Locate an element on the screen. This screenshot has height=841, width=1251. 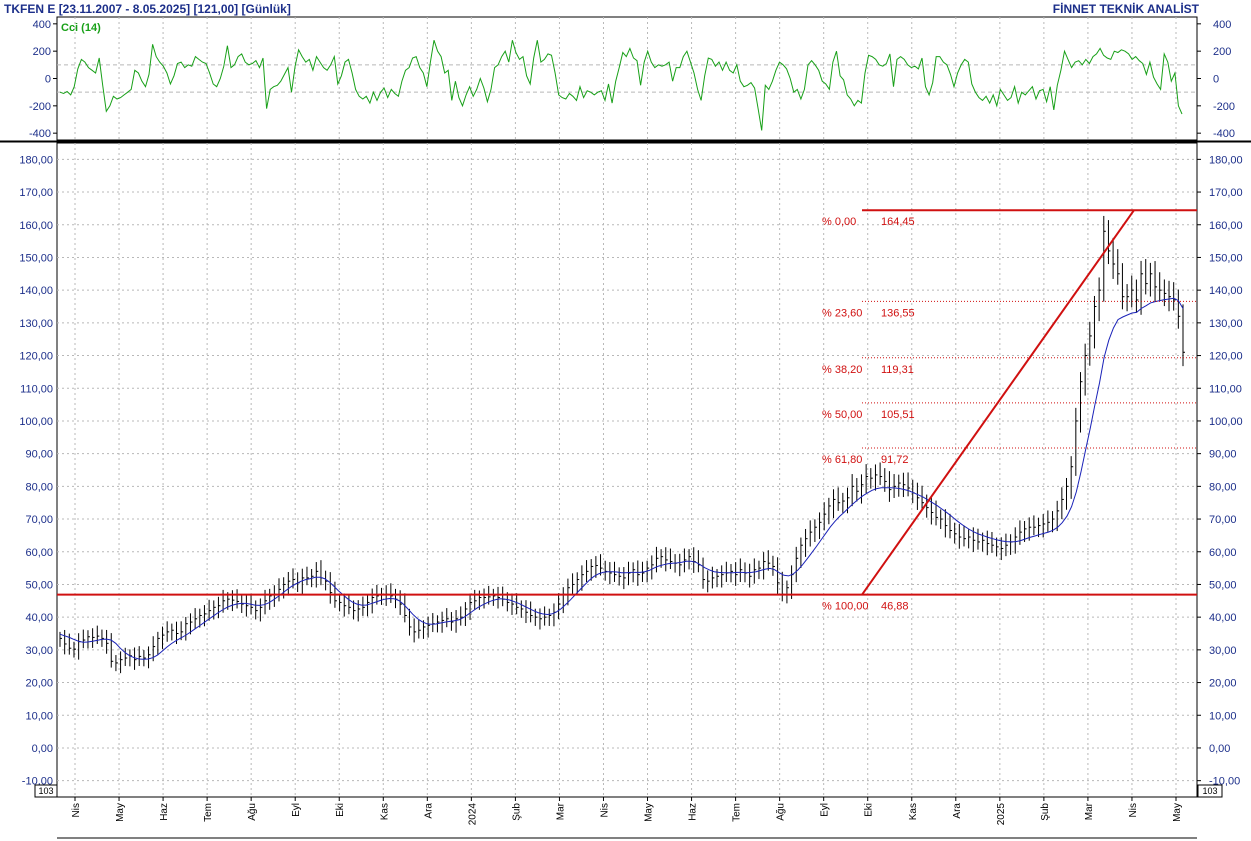
cci-tick-label-right: 200 is located at coordinates (1222, 52).